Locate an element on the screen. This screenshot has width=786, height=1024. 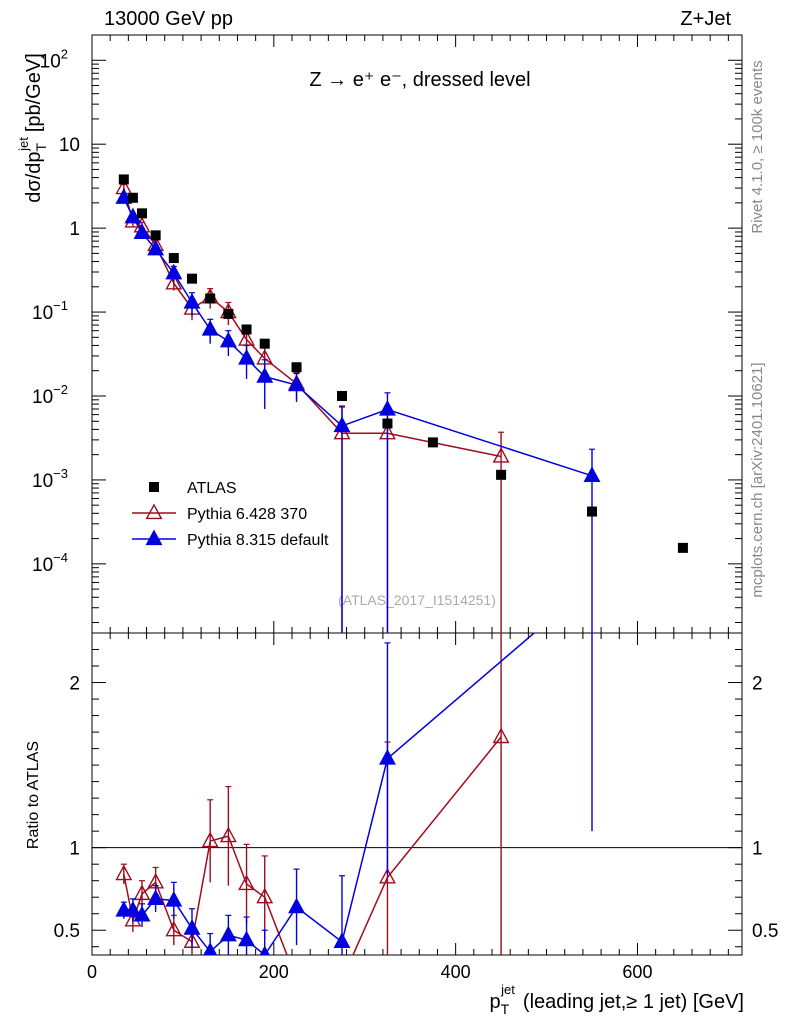
y-axis-label-sub: T is located at coordinates (41, 146).